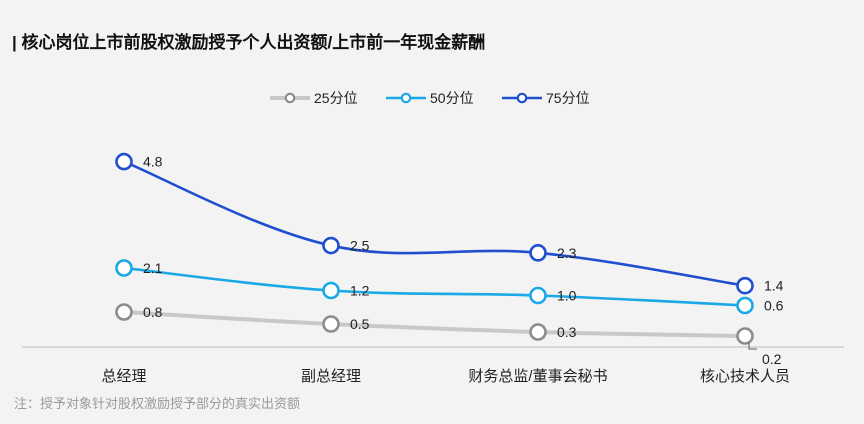  Describe the element at coordinates (331, 290) in the screenshot. I see `data-point-50分位-副总经理` at that location.